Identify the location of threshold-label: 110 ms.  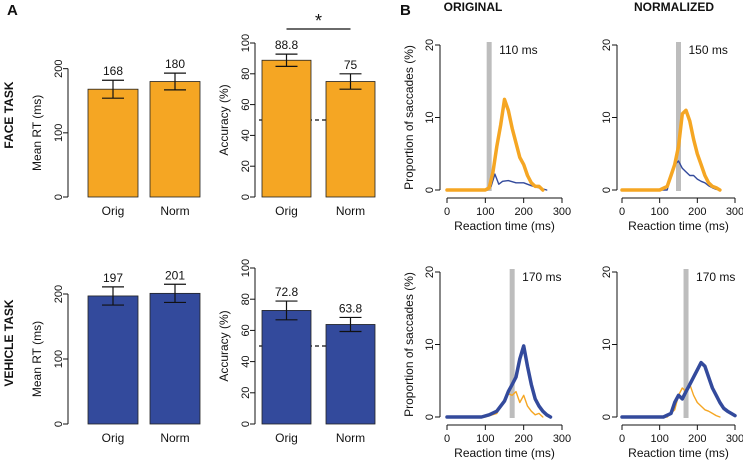
(518, 50).